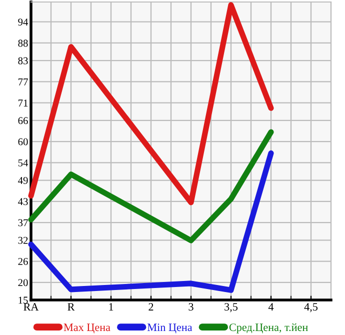 This screenshot has height=335, width=345. Describe the element at coordinates (111, 306) in the screenshot. I see `x-tick-label: 1` at that location.